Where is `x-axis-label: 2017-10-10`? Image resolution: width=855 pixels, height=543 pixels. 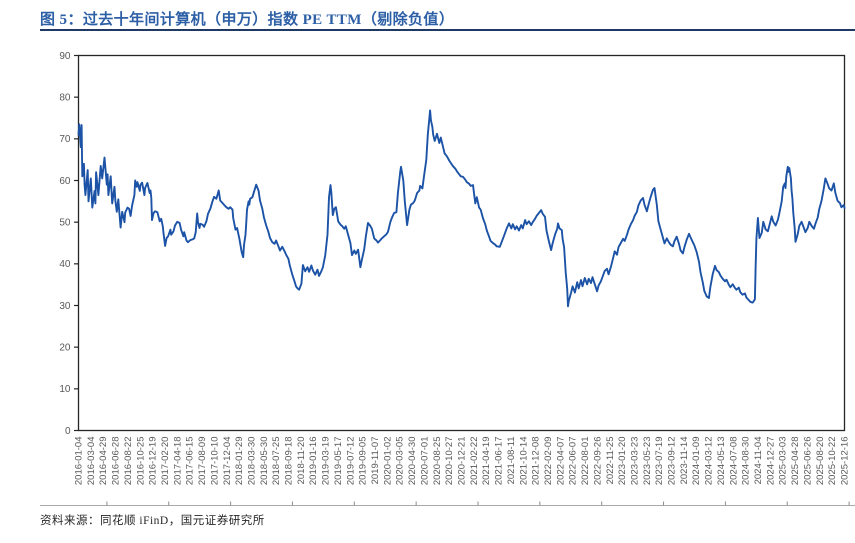
x-axis-label: 2017-10-10 is located at coordinates (214, 461).